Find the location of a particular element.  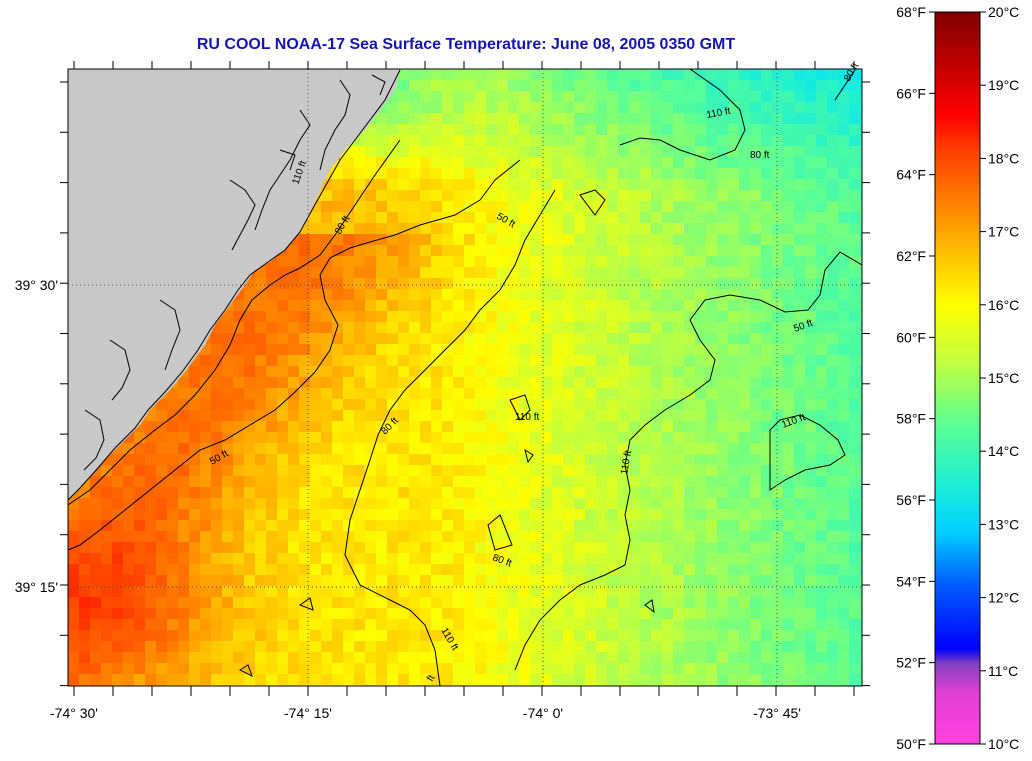

colorbar-f-label: 58°F is located at coordinates (911, 419).